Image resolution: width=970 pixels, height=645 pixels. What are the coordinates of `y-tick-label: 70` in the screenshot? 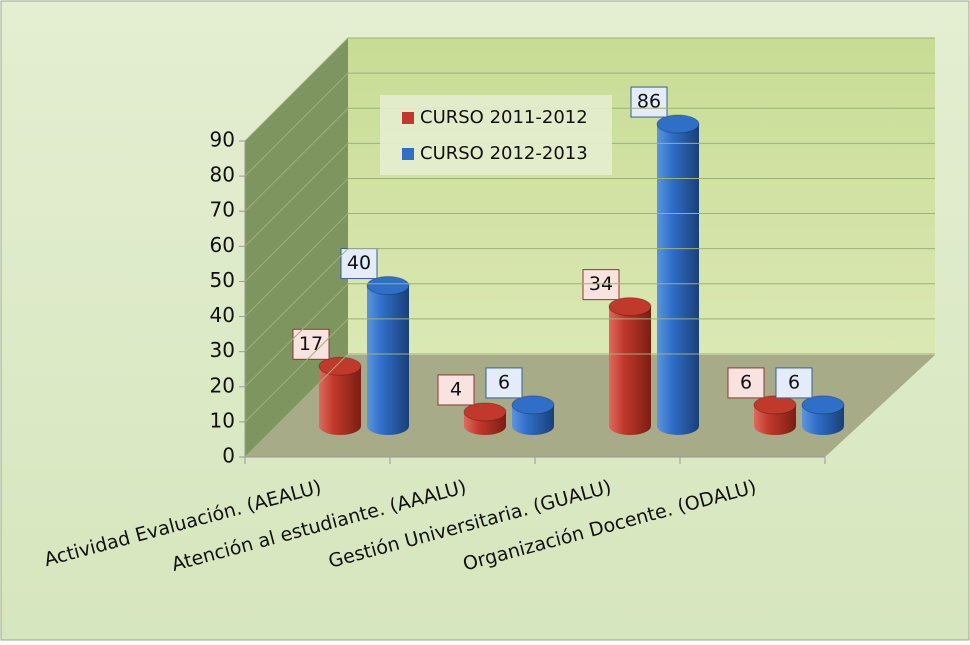 It's located at (222, 210).